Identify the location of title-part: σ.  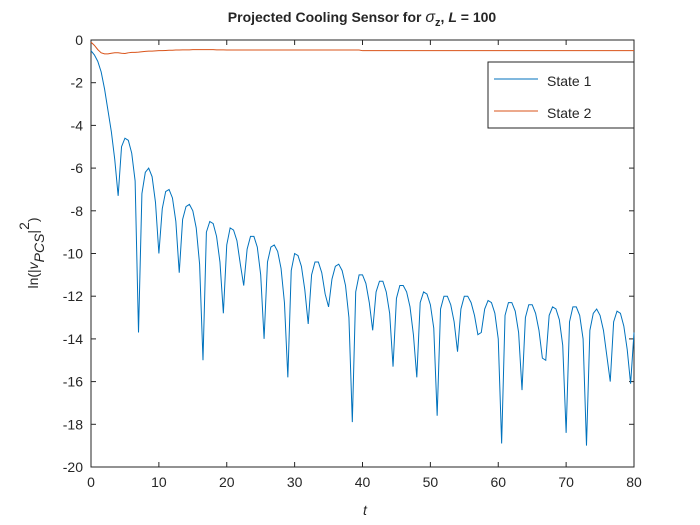
(430, 17).